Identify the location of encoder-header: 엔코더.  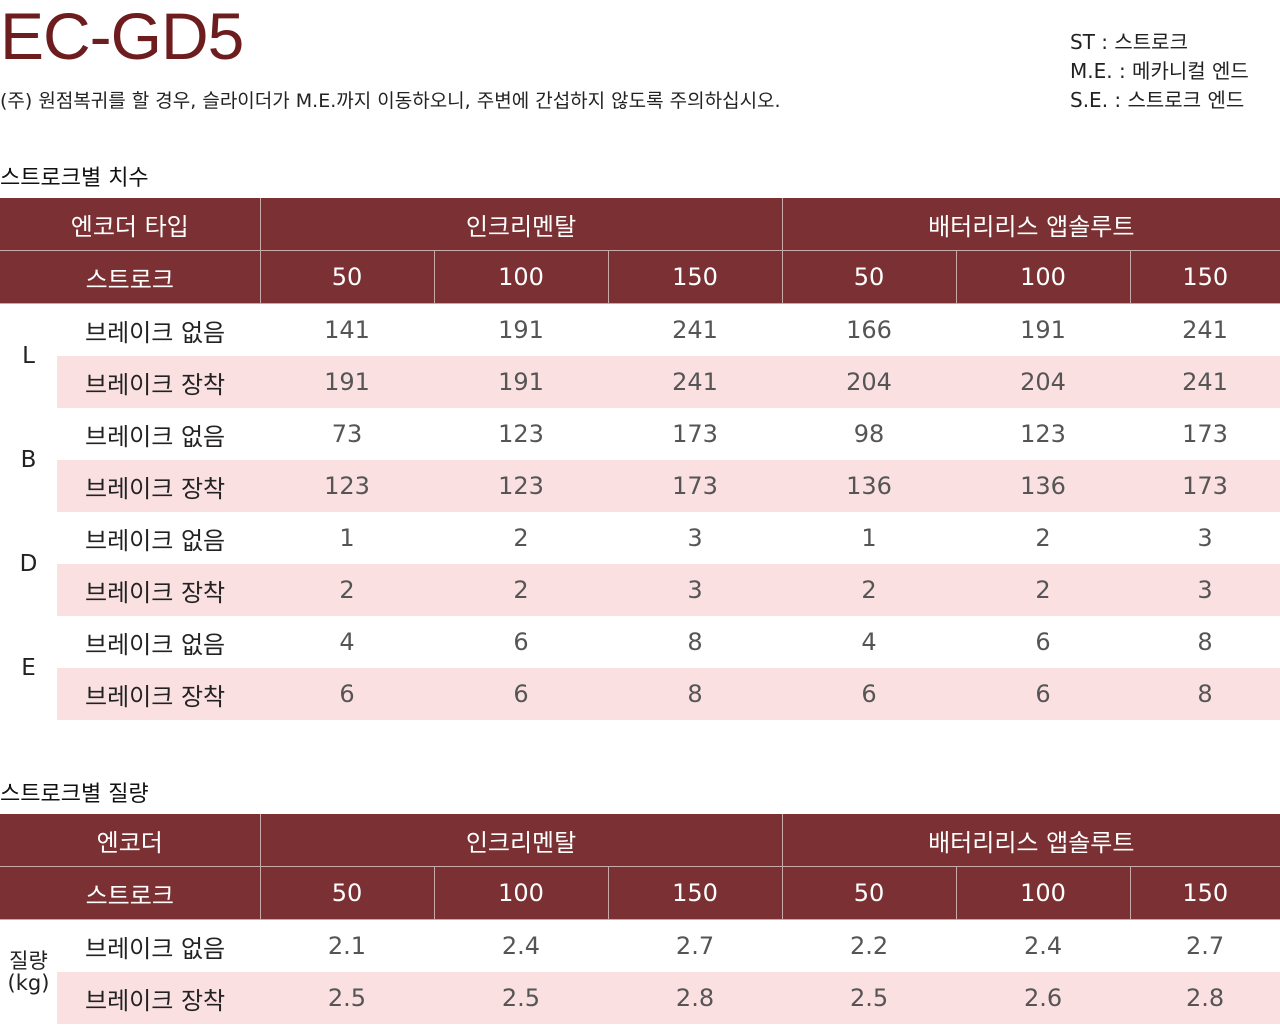
(130, 840).